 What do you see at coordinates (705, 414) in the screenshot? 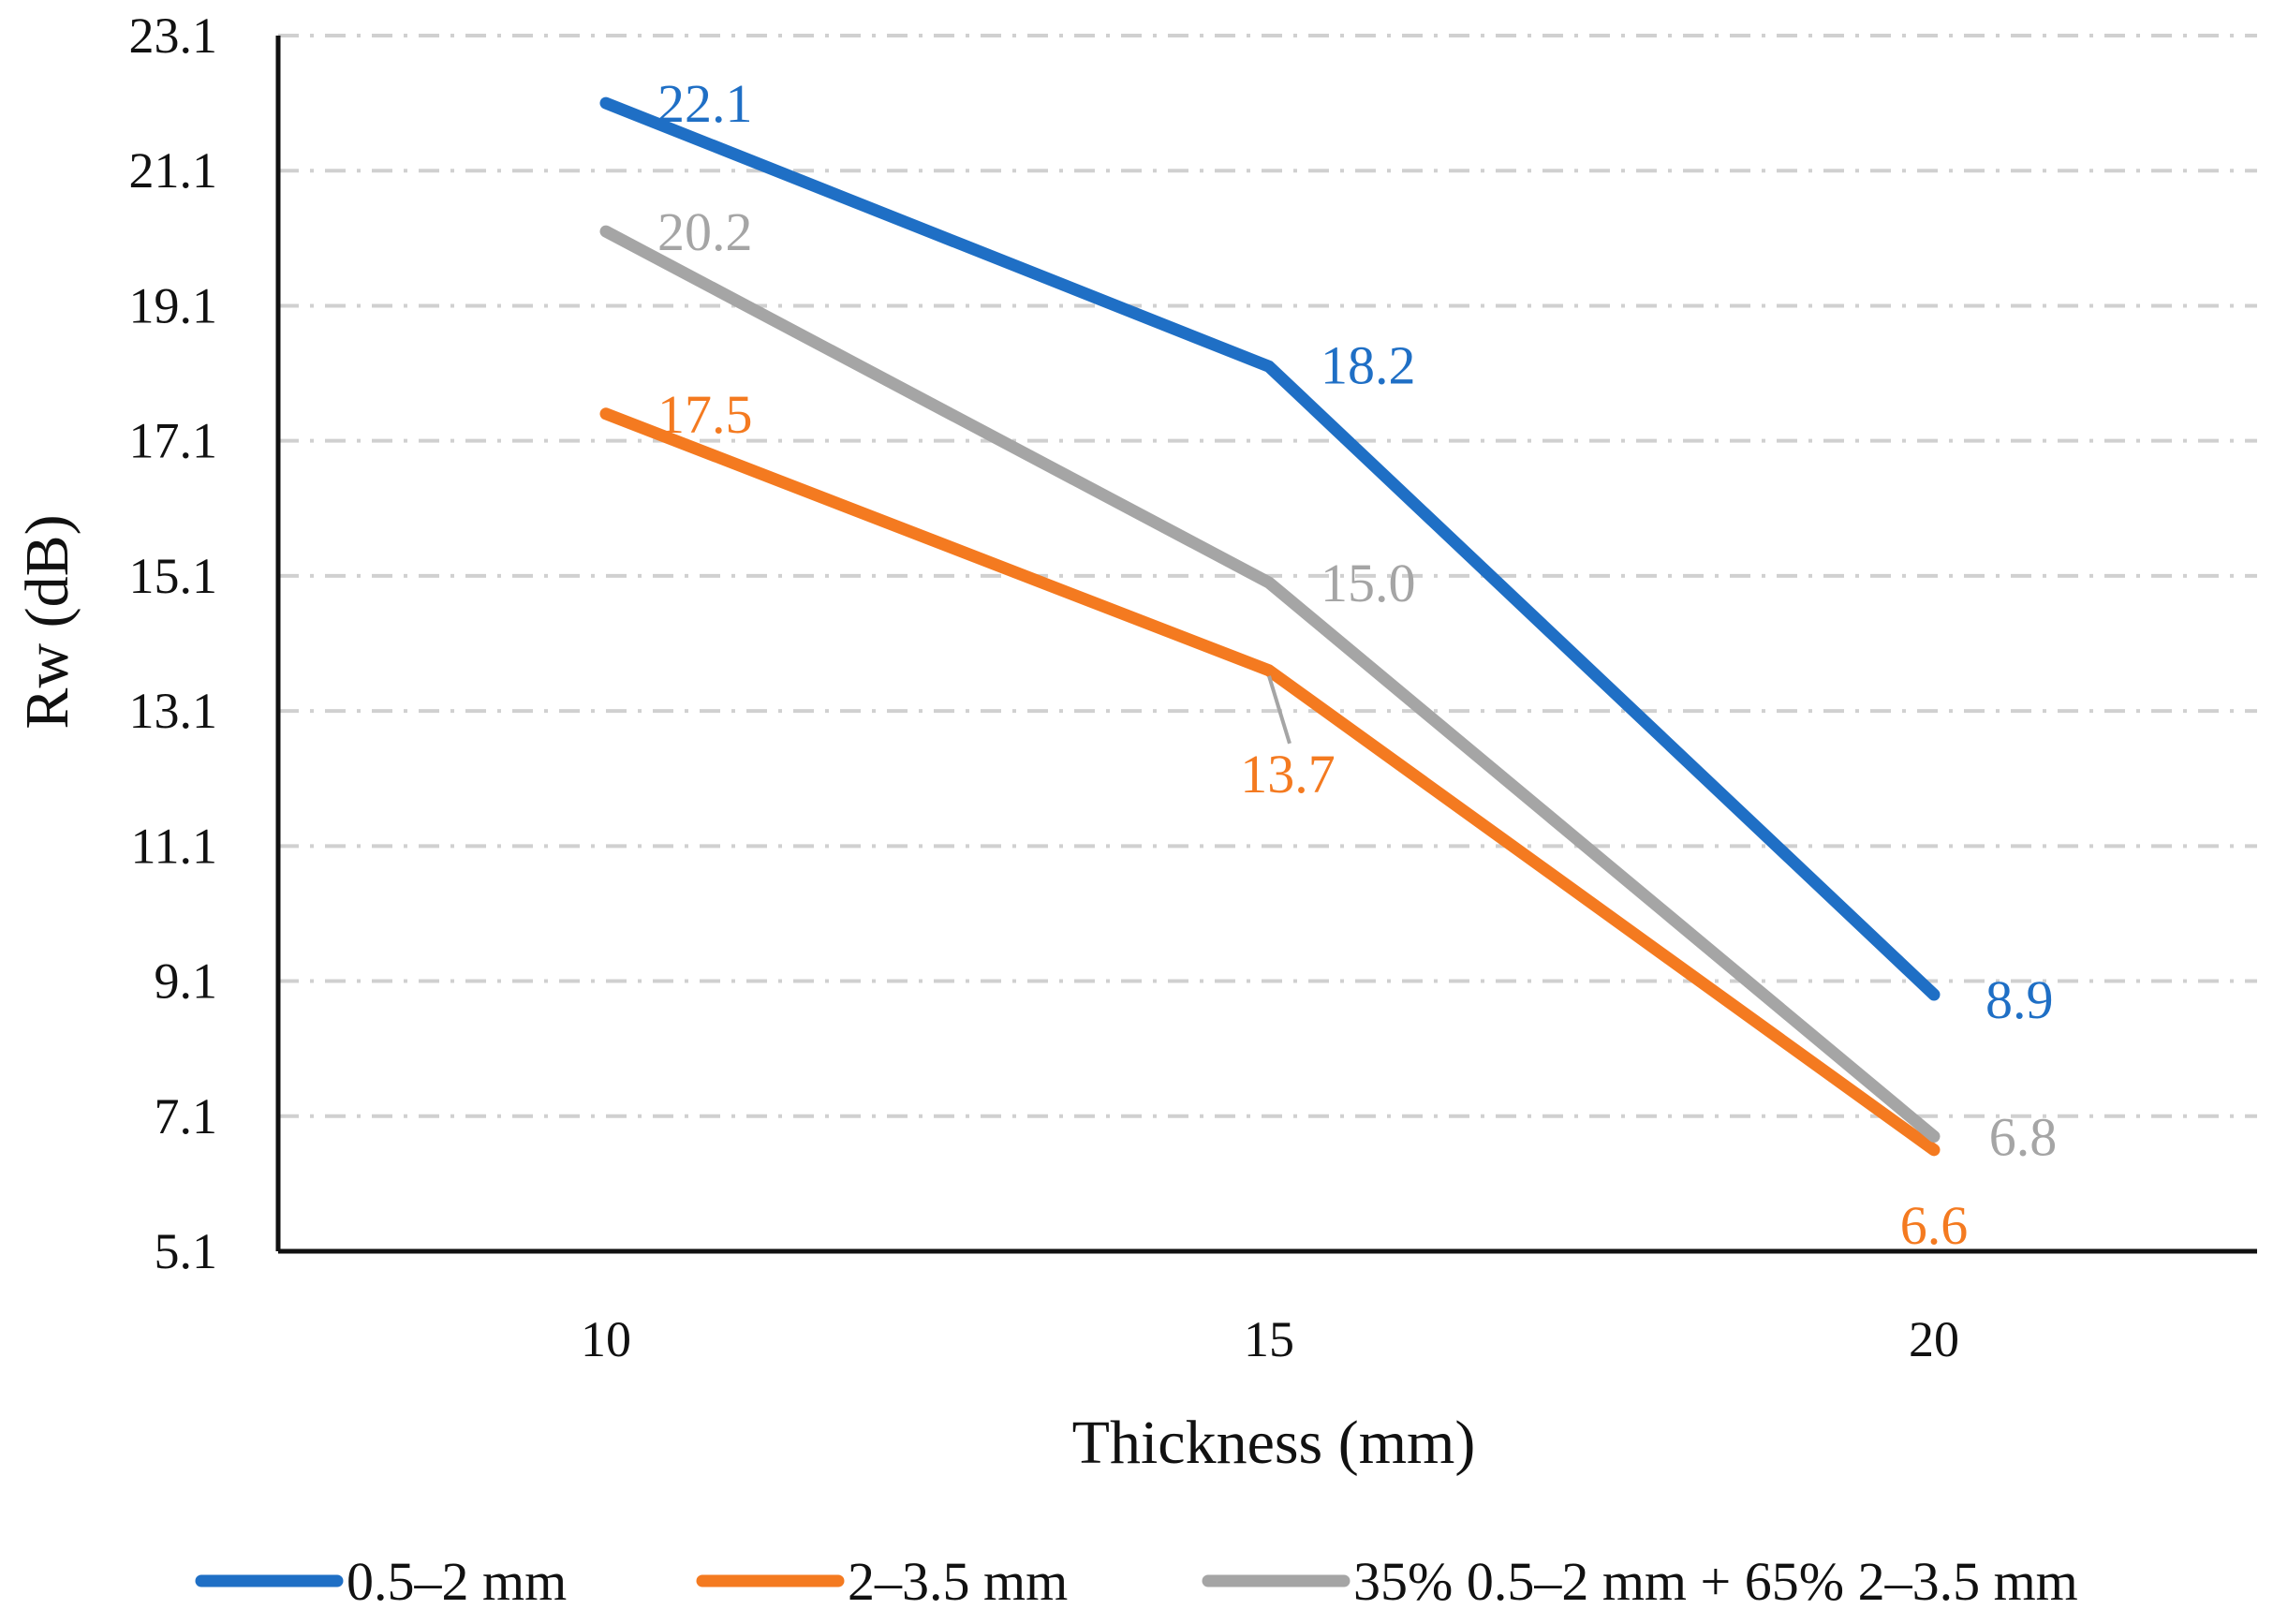
I see `data-label: 17.5` at bounding box center [705, 414].